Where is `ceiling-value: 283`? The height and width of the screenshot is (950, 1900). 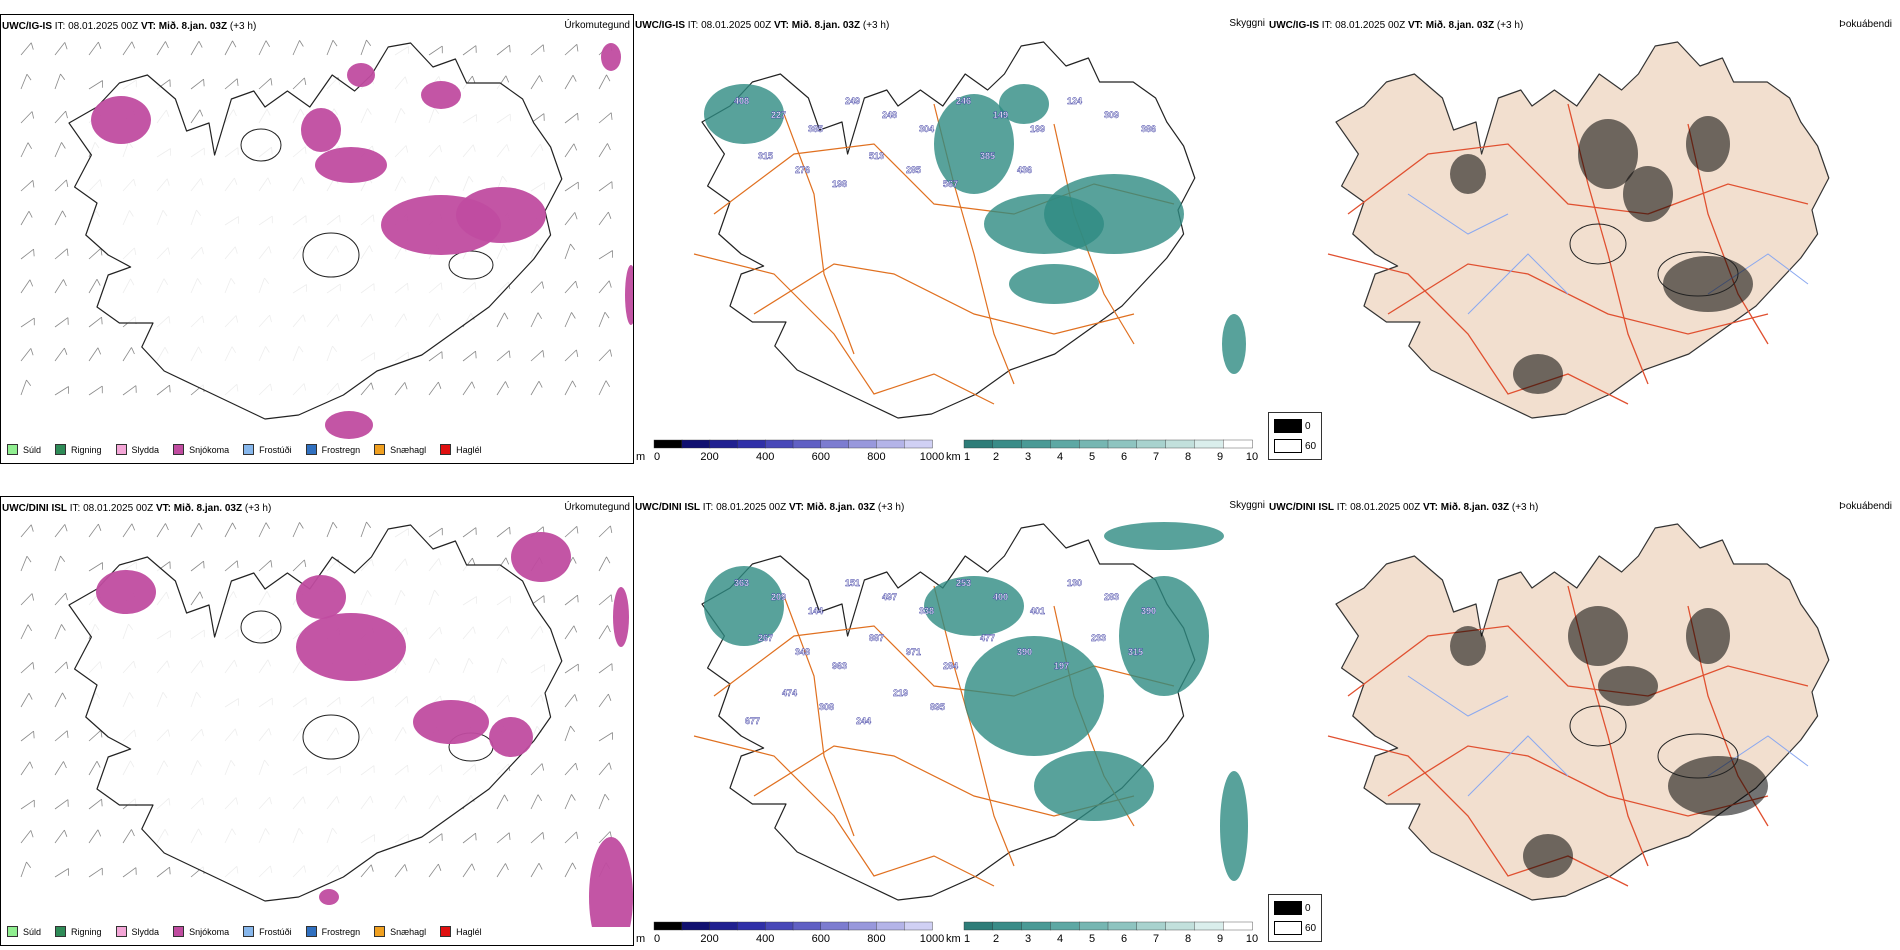 ceiling-value: 283 is located at coordinates (1111, 597).